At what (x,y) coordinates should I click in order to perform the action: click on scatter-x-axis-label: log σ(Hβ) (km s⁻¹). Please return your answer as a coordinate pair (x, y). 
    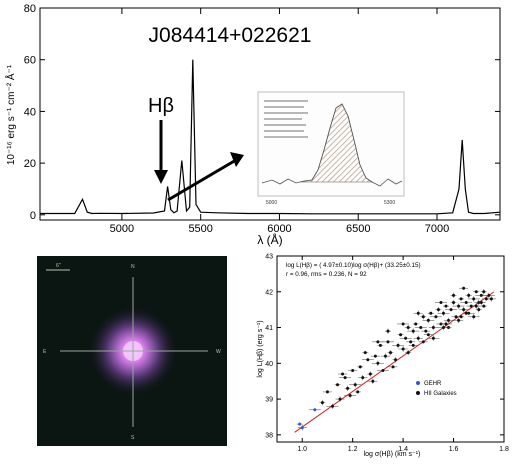
    Looking at the image, I should click on (392, 454).